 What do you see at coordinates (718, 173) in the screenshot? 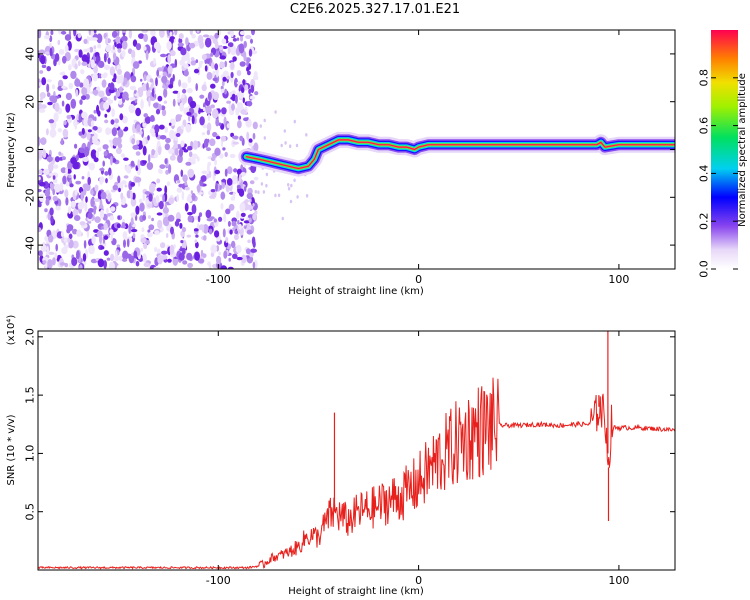
I see `colorbar-ticks: 0.0 0.2 0.4 0.6 0.8` at bounding box center [718, 173].